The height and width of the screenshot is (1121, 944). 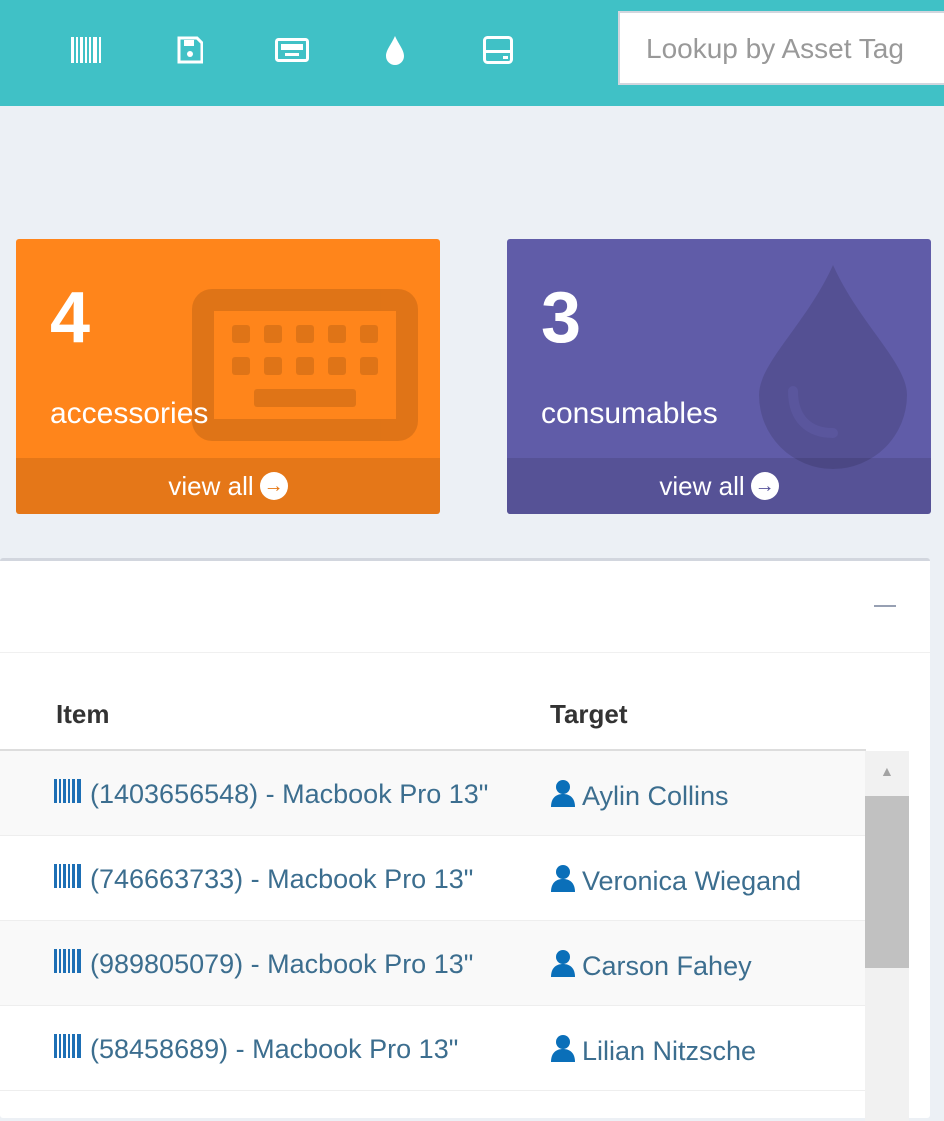 I want to click on accessories-box: 4 accessories view all →, so click(x=228, y=376).